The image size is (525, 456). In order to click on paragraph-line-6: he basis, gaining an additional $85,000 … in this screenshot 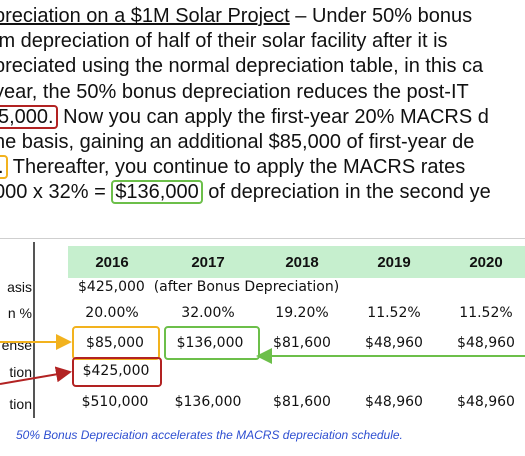, I will do `click(237, 141)`.